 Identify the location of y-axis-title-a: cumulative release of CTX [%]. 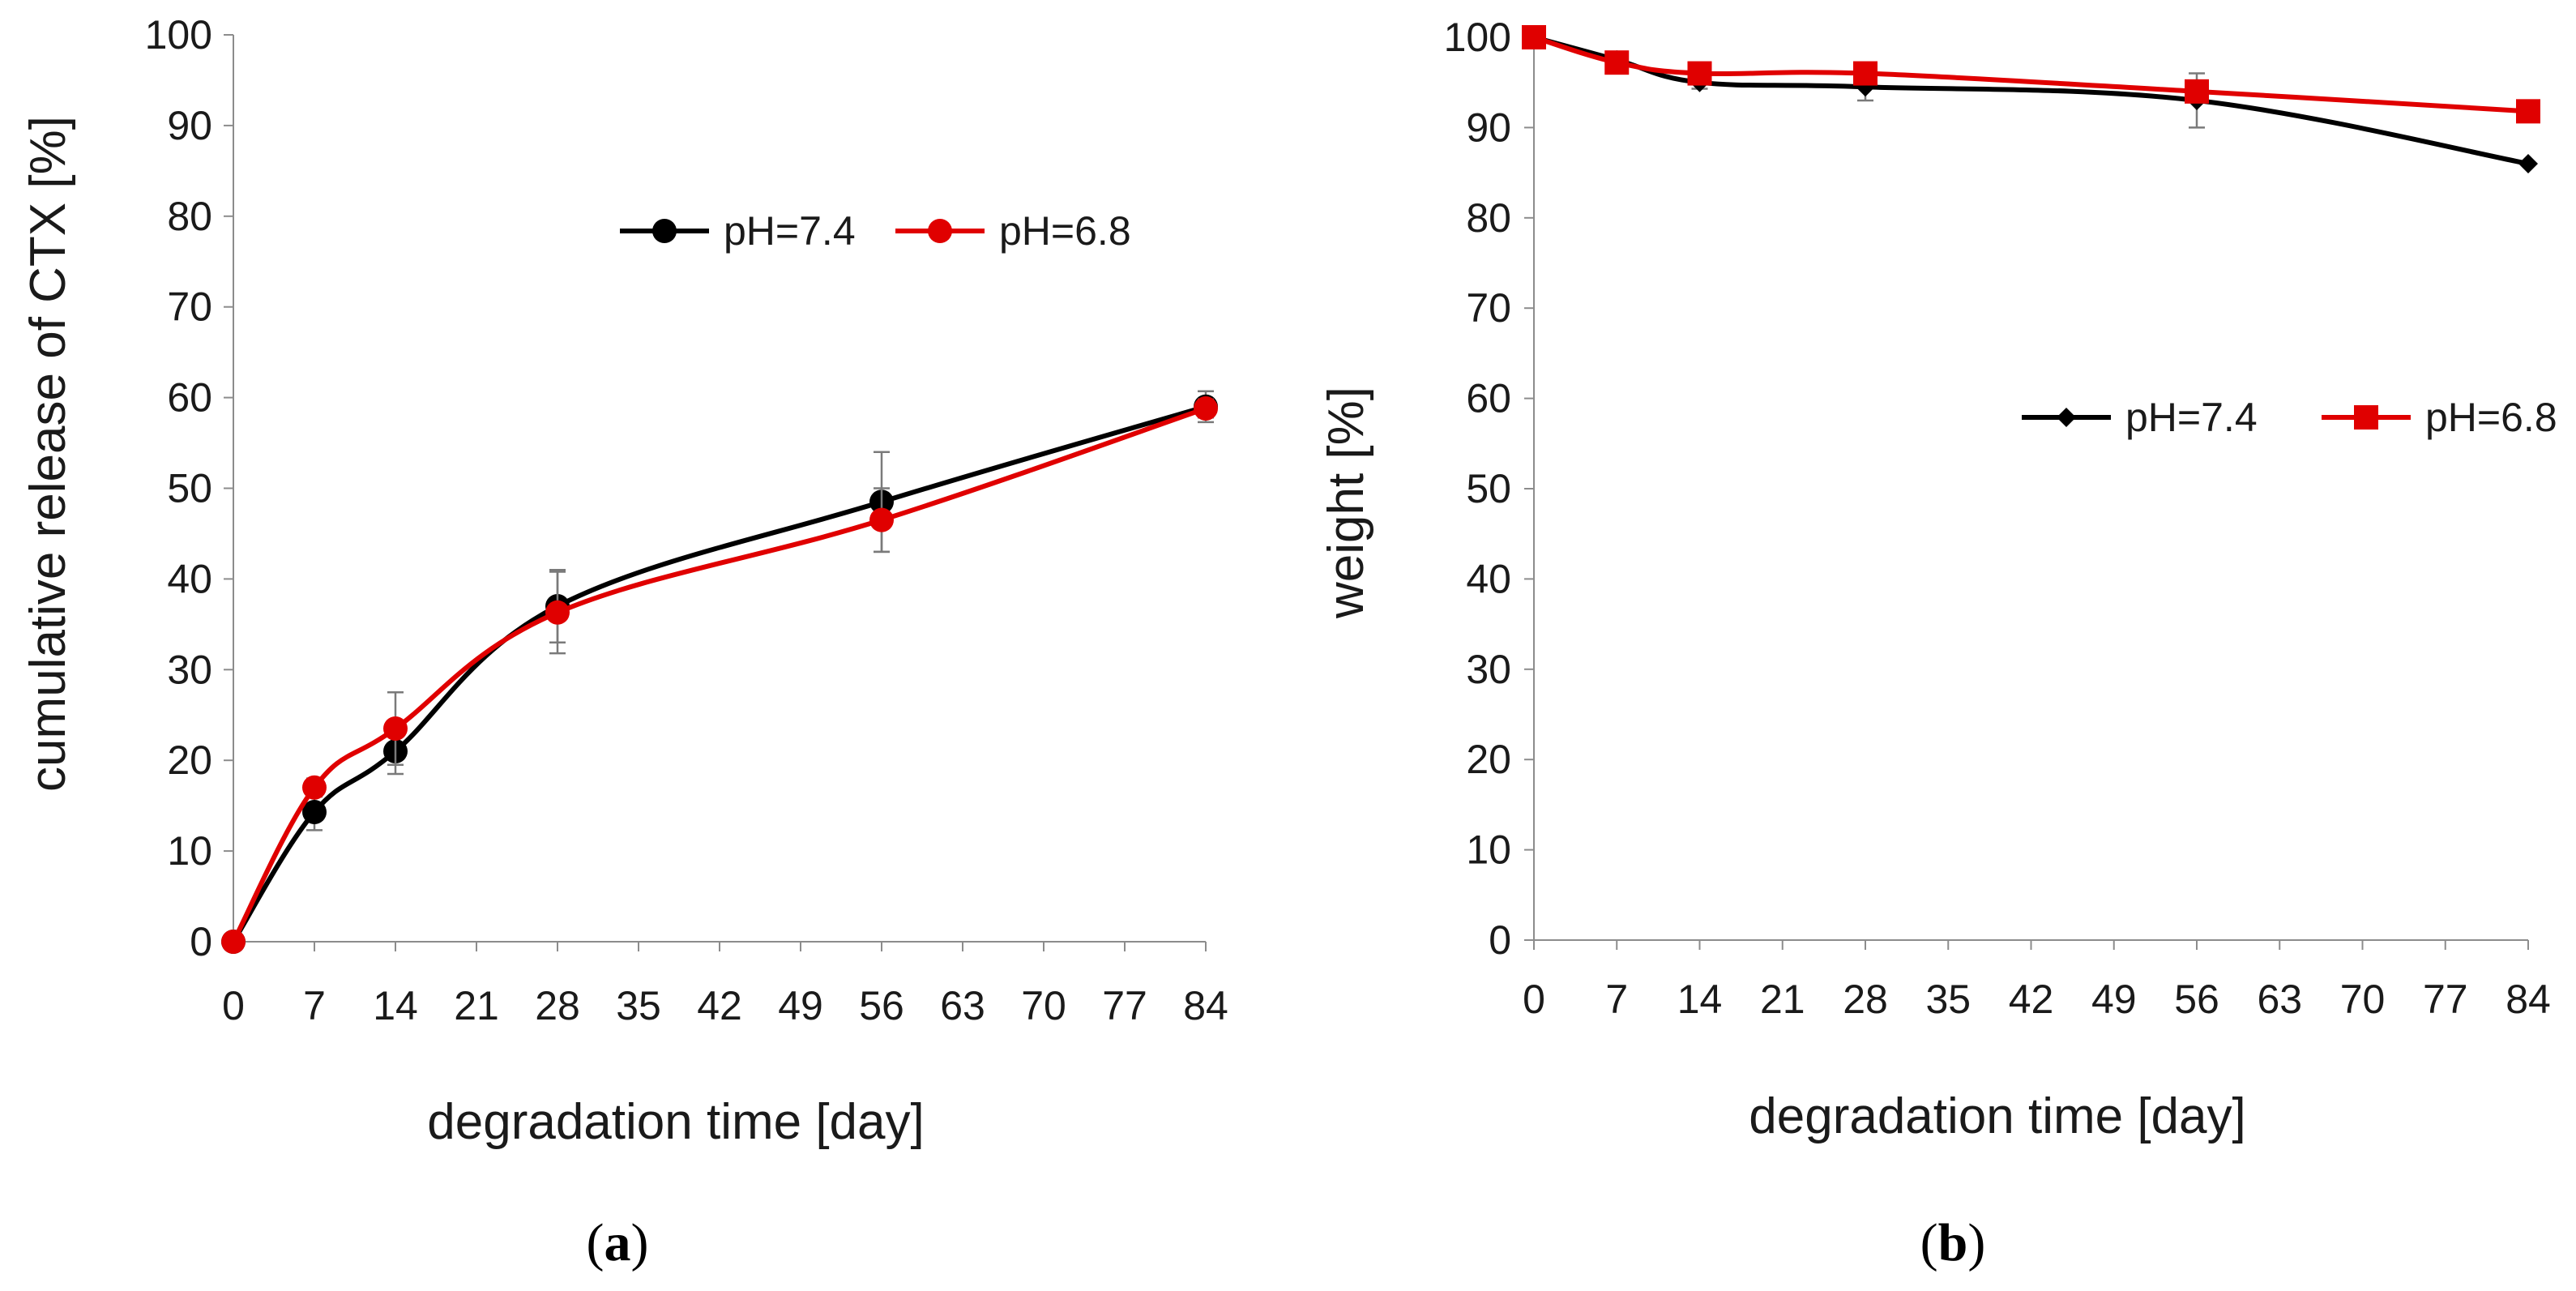
(48, 454).